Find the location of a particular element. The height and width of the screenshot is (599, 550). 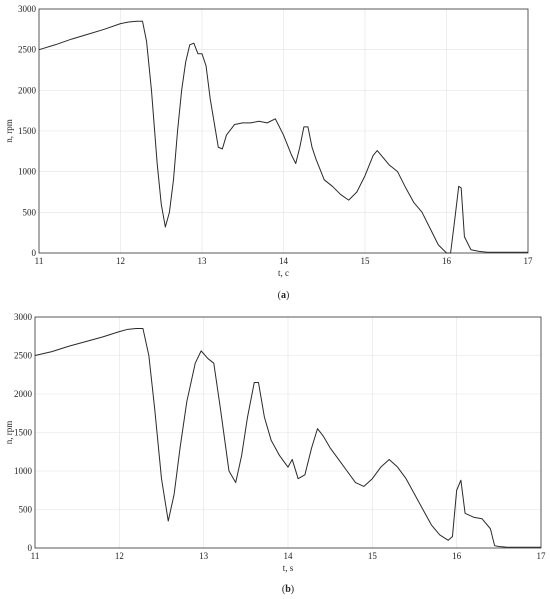

panel-caption: (b) is located at coordinates (288, 589).